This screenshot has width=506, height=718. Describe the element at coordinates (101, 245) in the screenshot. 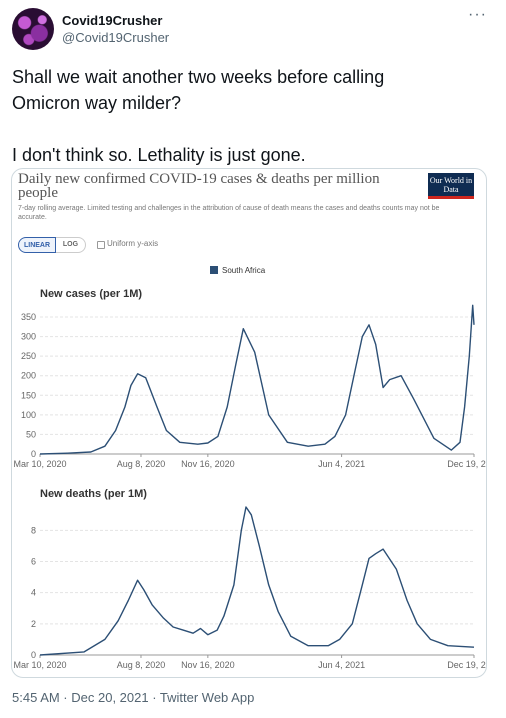

I see `uniform-y-axis-checkbox` at that location.